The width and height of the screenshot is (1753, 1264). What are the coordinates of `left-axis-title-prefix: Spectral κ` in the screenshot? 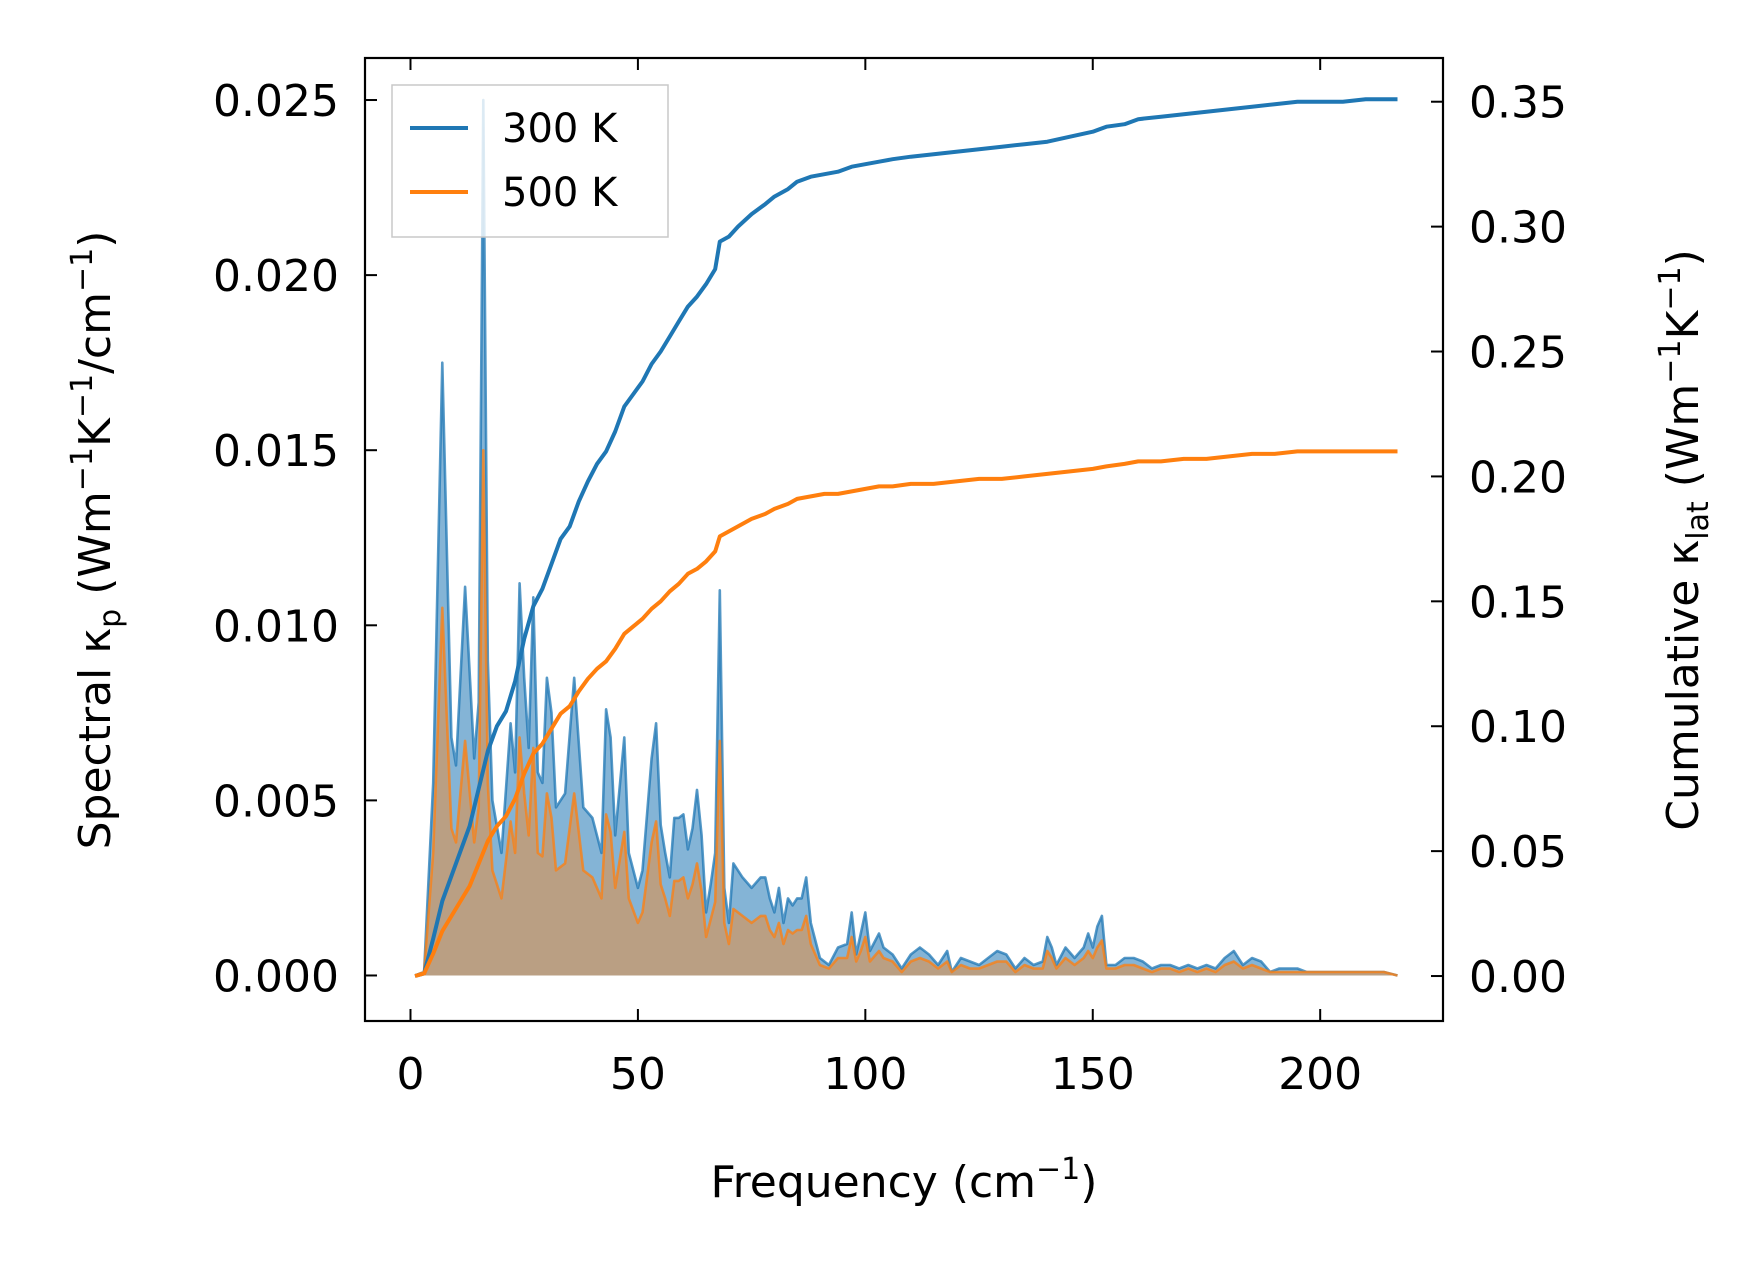 It's located at (95, 739).